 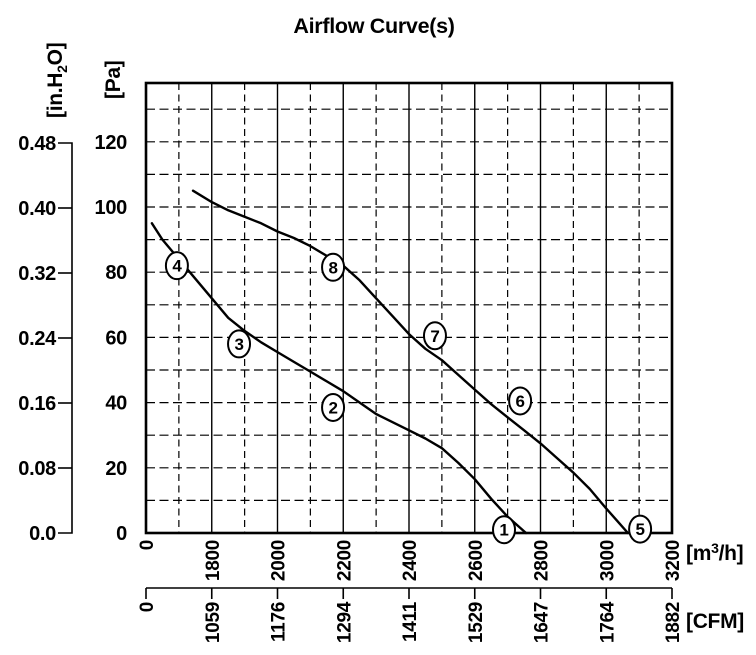 I want to click on inh2o-tick-label: 0.16, so click(x=37, y=404).